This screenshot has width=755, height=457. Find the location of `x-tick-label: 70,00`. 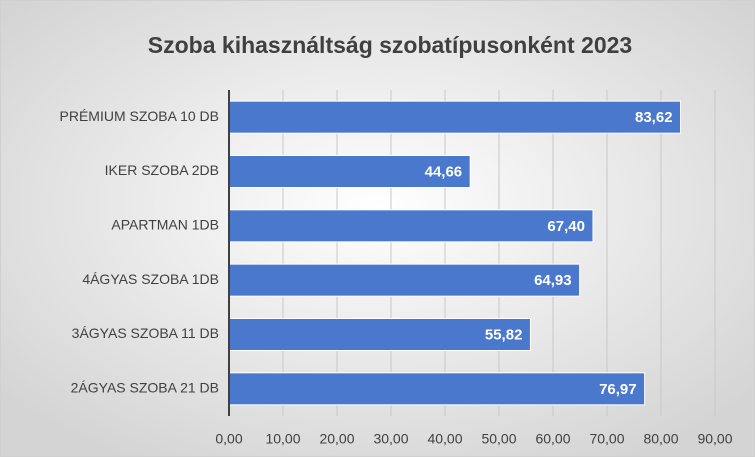

x-tick-label: 70,00 is located at coordinates (606, 439).